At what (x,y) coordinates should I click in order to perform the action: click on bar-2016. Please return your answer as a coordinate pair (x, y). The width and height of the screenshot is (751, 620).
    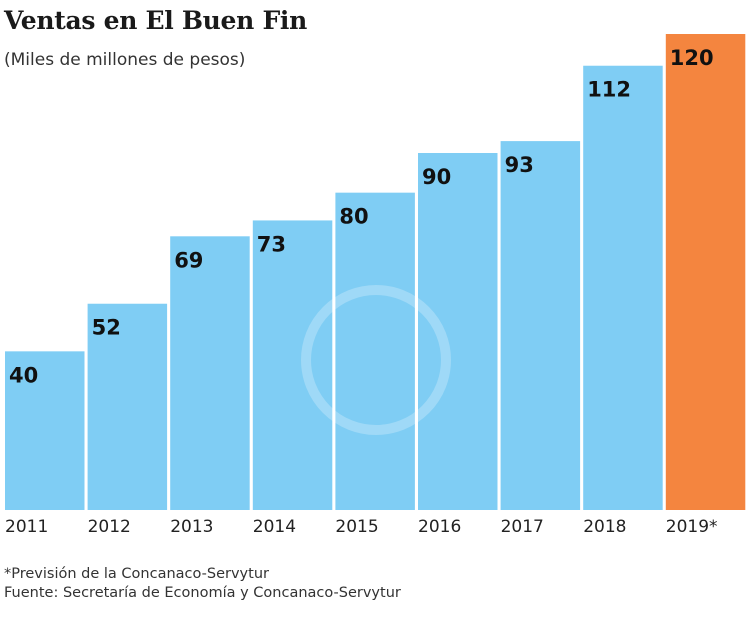
    Looking at the image, I should click on (458, 331).